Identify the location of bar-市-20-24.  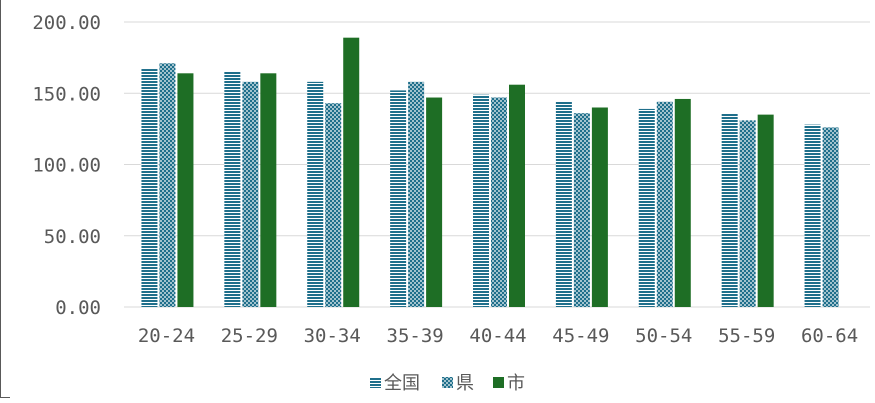
(185, 190).